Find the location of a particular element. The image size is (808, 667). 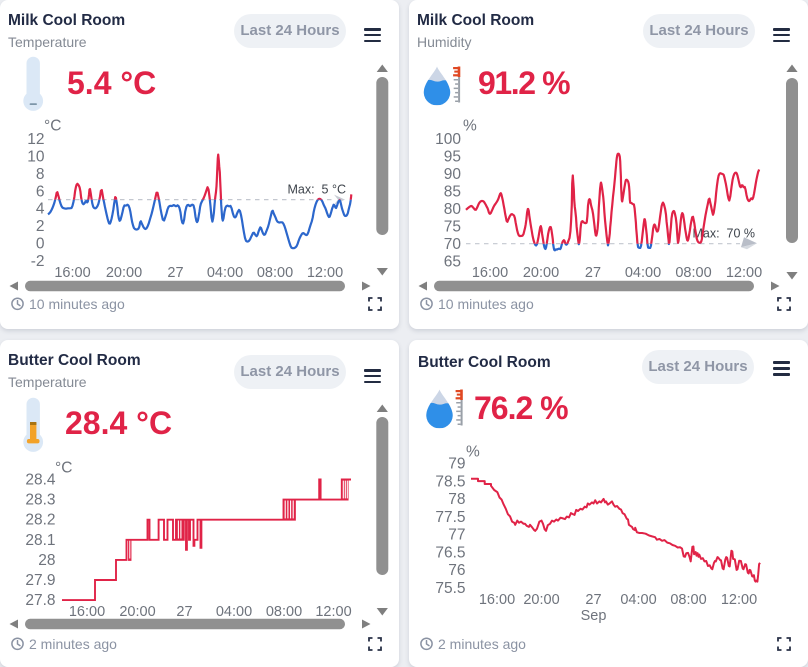

svg-text: 75 is located at coordinates (452, 226).